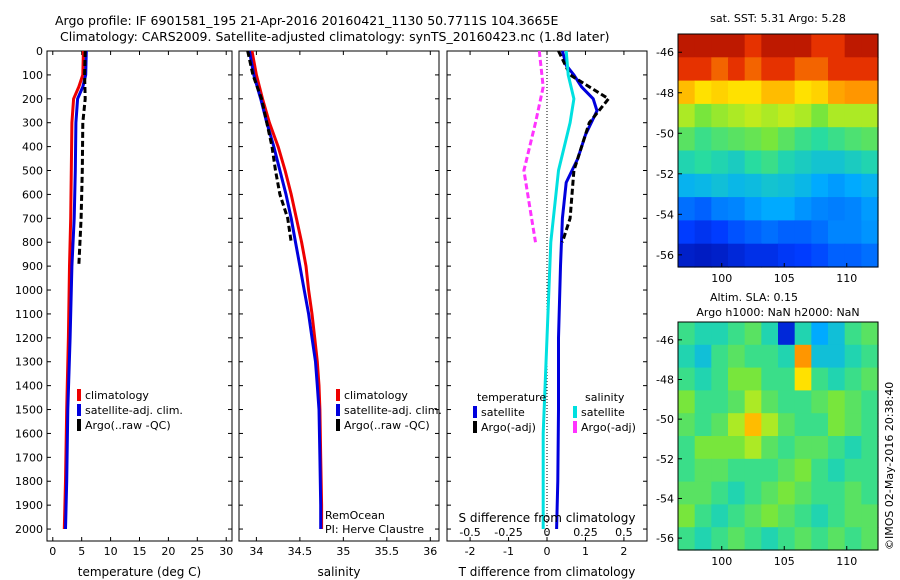  What do you see at coordinates (139, 572) in the screenshot?
I see `x-axis-label: temperature (deg C)` at bounding box center [139, 572].